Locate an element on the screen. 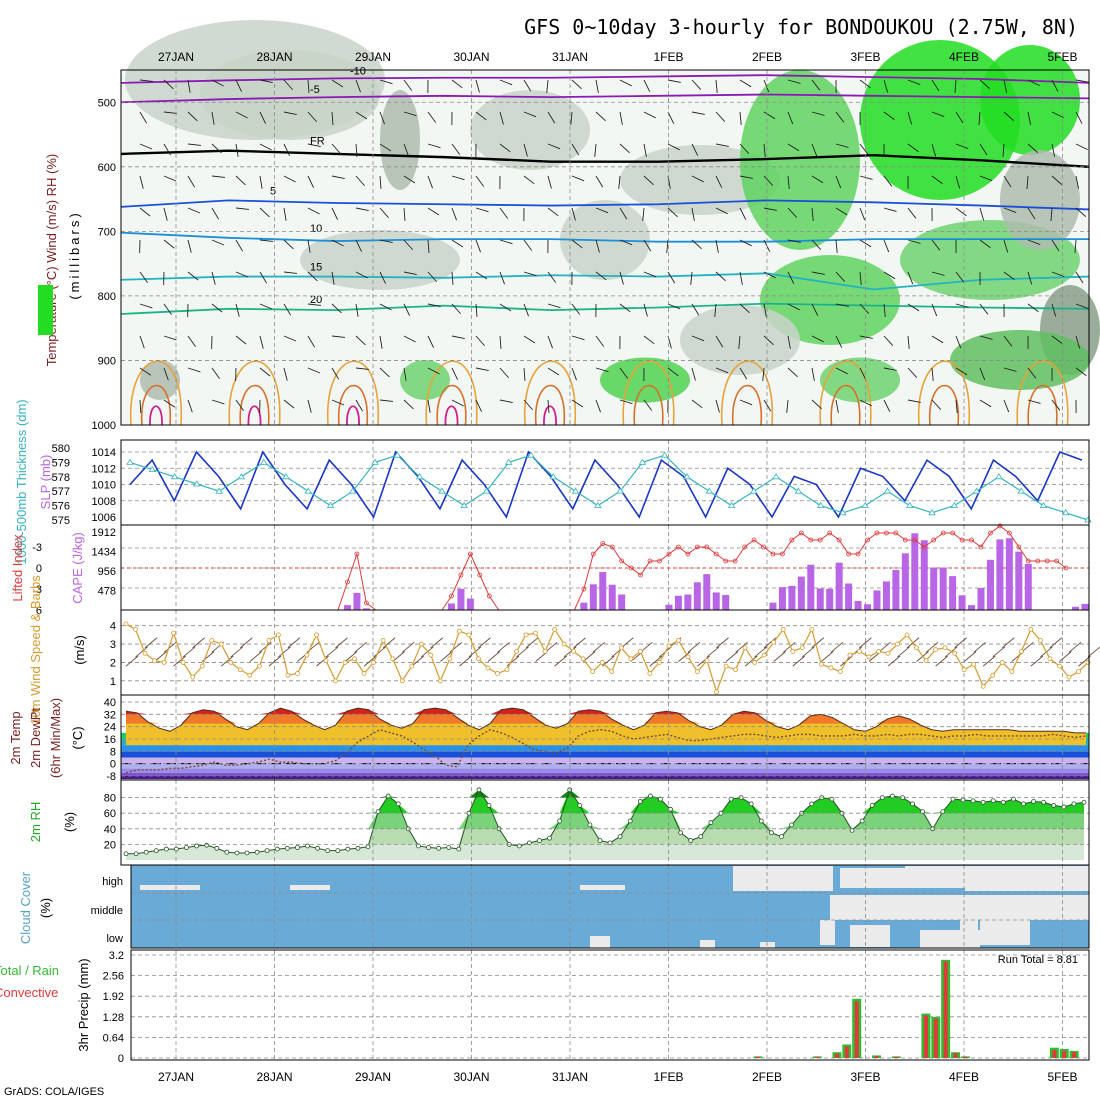 This screenshot has width=1100, height=1100. precip-convective-bar is located at coordinates (925, 1036).